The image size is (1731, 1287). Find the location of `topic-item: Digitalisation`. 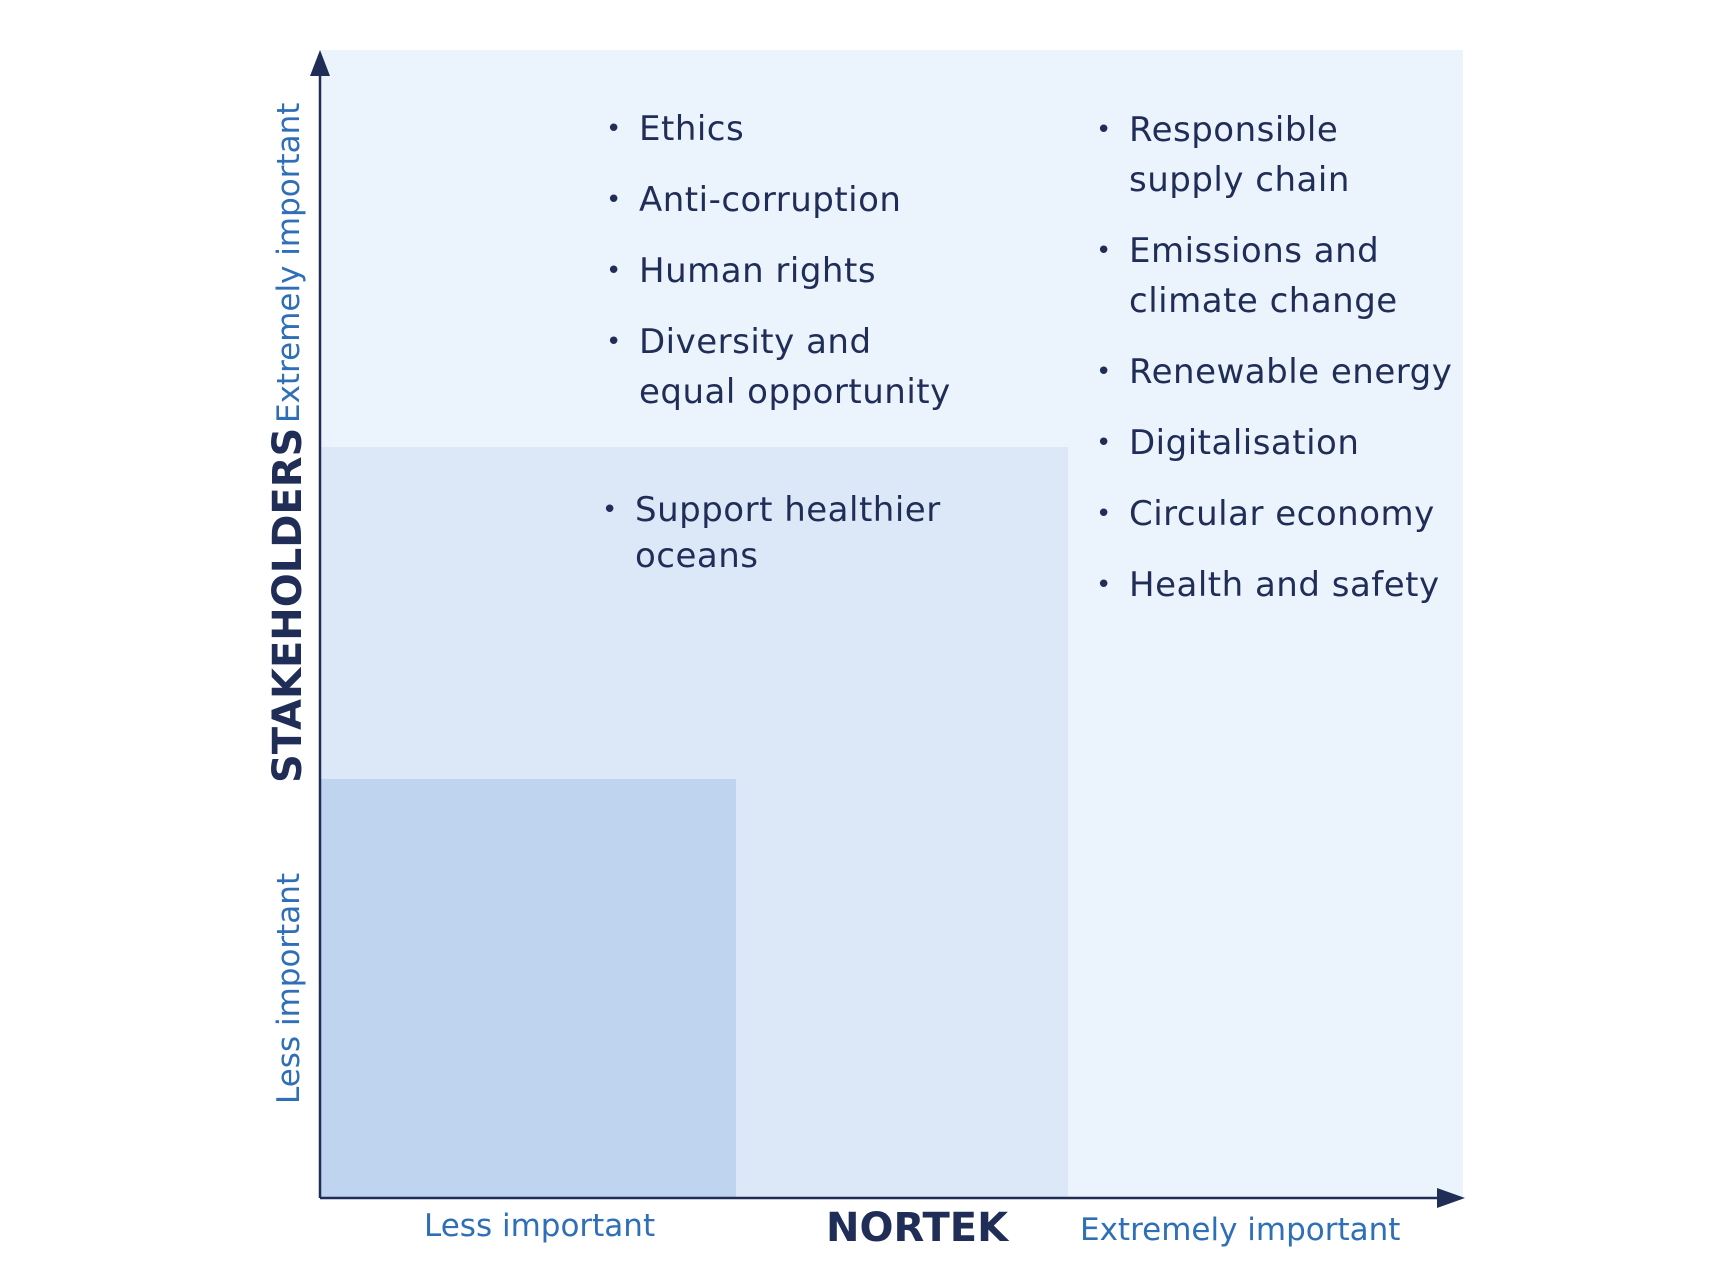

topic-item: Digitalisation is located at coordinates (1279, 443).